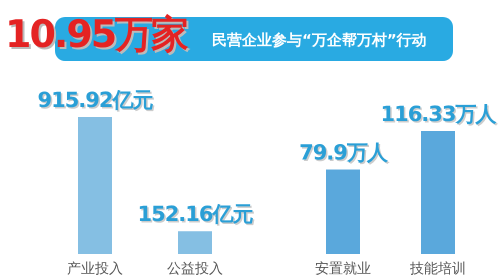  What do you see at coordinates (95, 269) in the screenshot?
I see `x-tick-label: 产业投入` at bounding box center [95, 269].